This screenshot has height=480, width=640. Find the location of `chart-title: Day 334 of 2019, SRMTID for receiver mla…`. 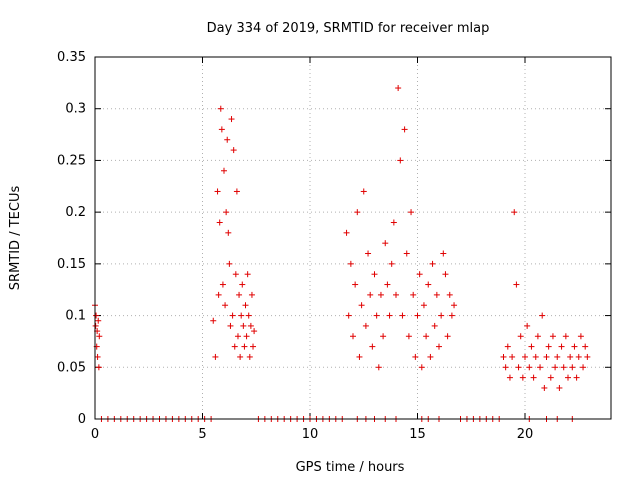

chart-title: Day 334 of 2019, SRMTID for receiver mla… is located at coordinates (348, 28).